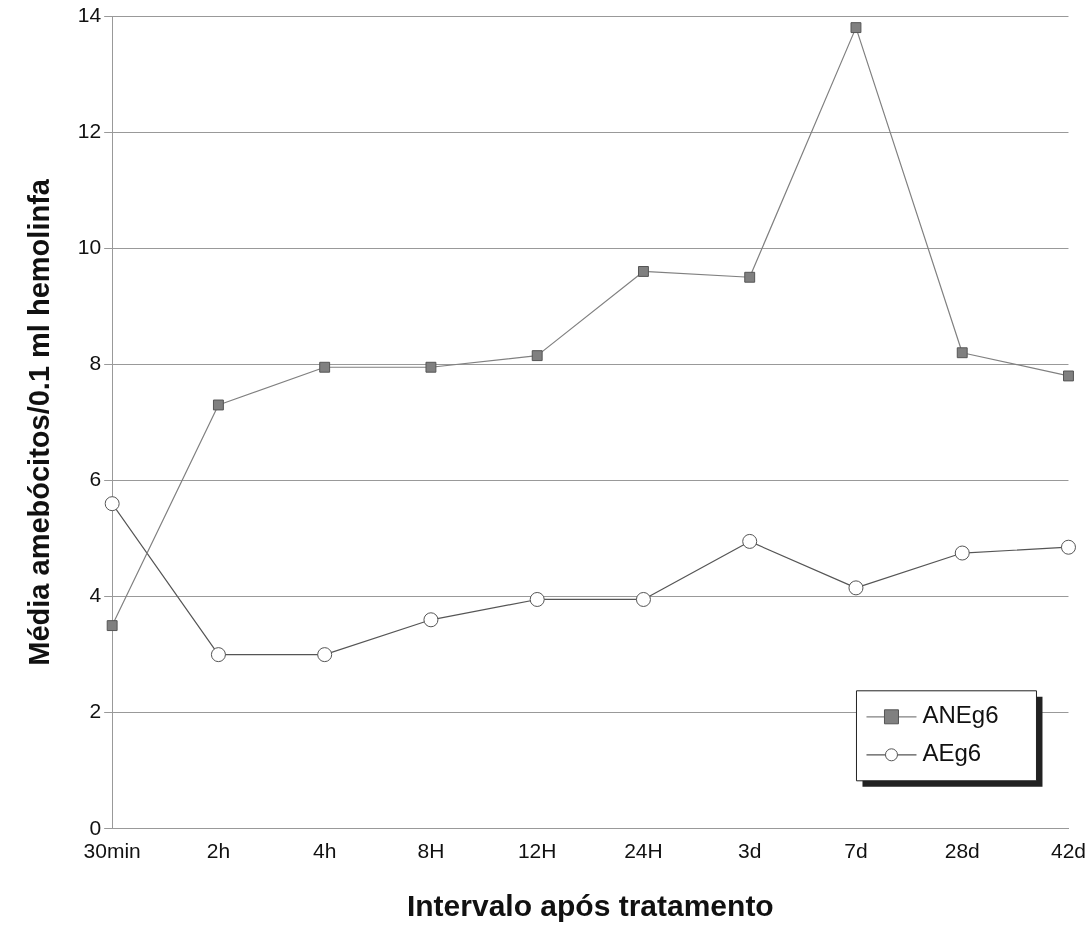 The width and height of the screenshot is (1089, 940). What do you see at coordinates (112, 851) in the screenshot?
I see `x-tick-label: 30min` at bounding box center [112, 851].